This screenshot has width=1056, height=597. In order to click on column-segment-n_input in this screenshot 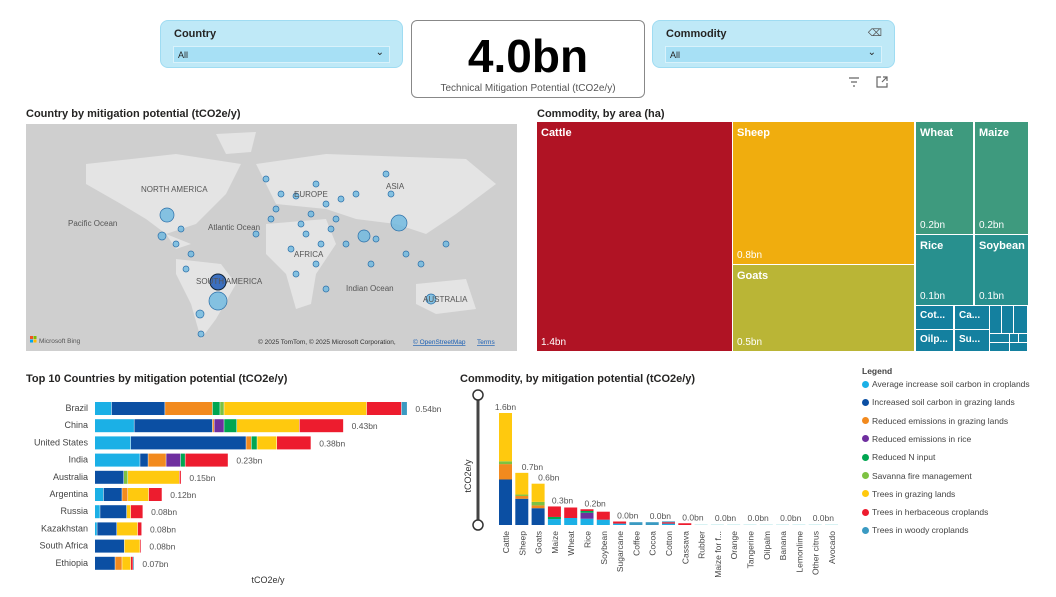, I will do `click(554, 518)`.